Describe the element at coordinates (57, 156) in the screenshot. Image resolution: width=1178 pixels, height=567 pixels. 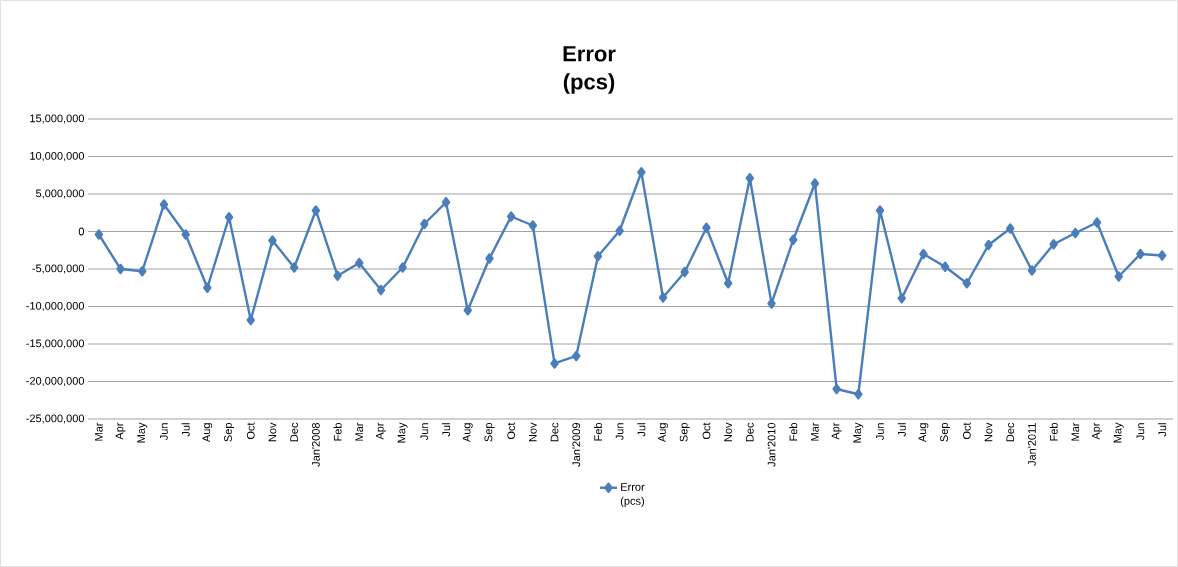
I see `y-tick-label: 10,000,000` at that location.